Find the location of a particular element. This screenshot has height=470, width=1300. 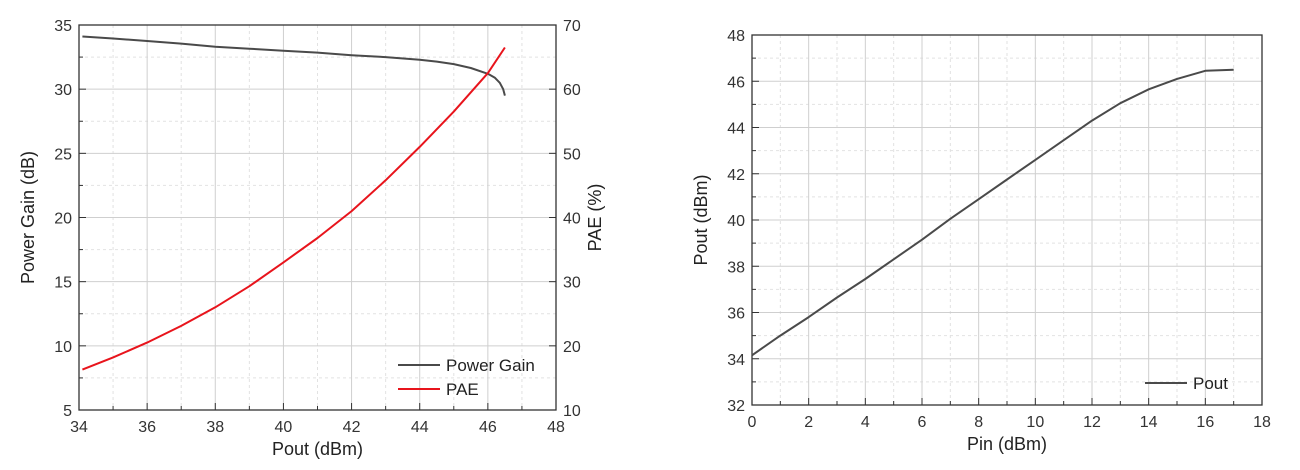

y-tick-label: 25 is located at coordinates (63, 154).